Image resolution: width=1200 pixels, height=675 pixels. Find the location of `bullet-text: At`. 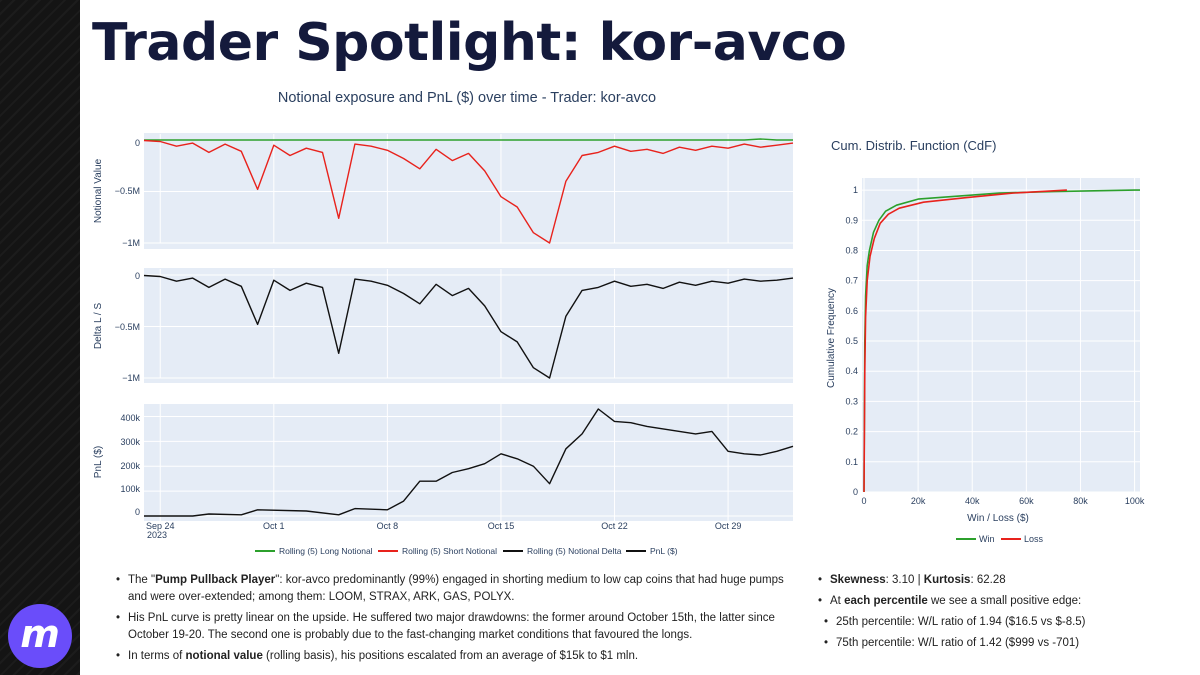

bullet-text: At is located at coordinates (837, 601).